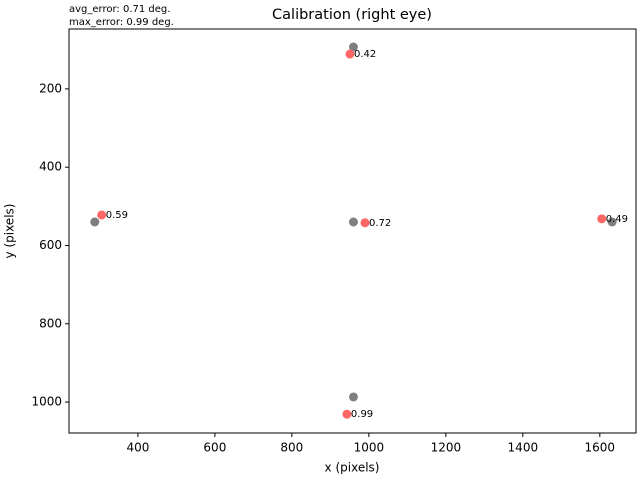 The image size is (640, 480). I want to click on point-label: 0.99, so click(362, 414).